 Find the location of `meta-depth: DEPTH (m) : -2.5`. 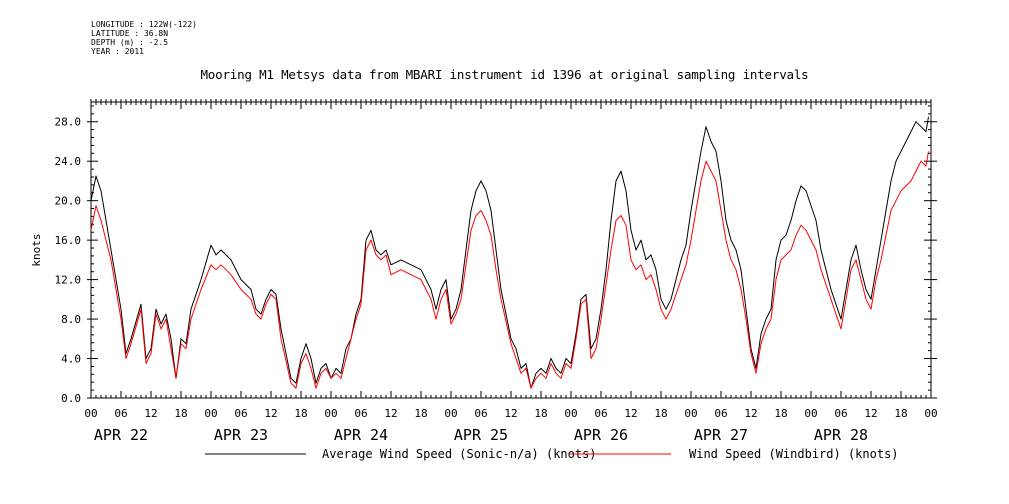

meta-depth: DEPTH (m) : -2.5 is located at coordinates (130, 42).